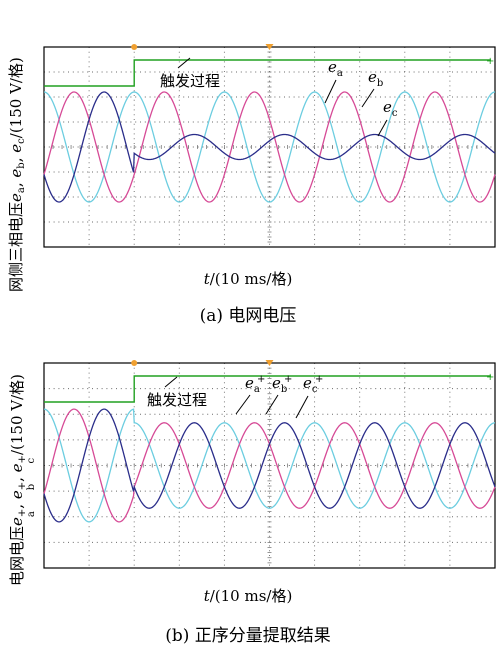  I want to click on series-label-eb: eb, so click(372, 88).